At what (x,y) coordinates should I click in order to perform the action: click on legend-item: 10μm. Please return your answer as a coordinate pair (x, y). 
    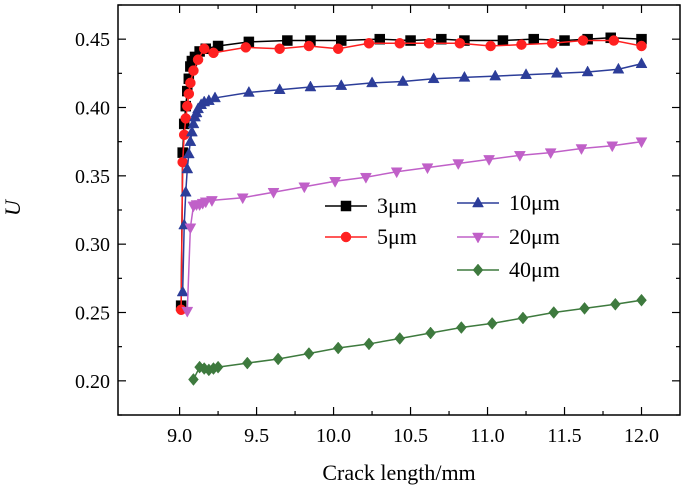
    Looking at the image, I should click on (508, 202).